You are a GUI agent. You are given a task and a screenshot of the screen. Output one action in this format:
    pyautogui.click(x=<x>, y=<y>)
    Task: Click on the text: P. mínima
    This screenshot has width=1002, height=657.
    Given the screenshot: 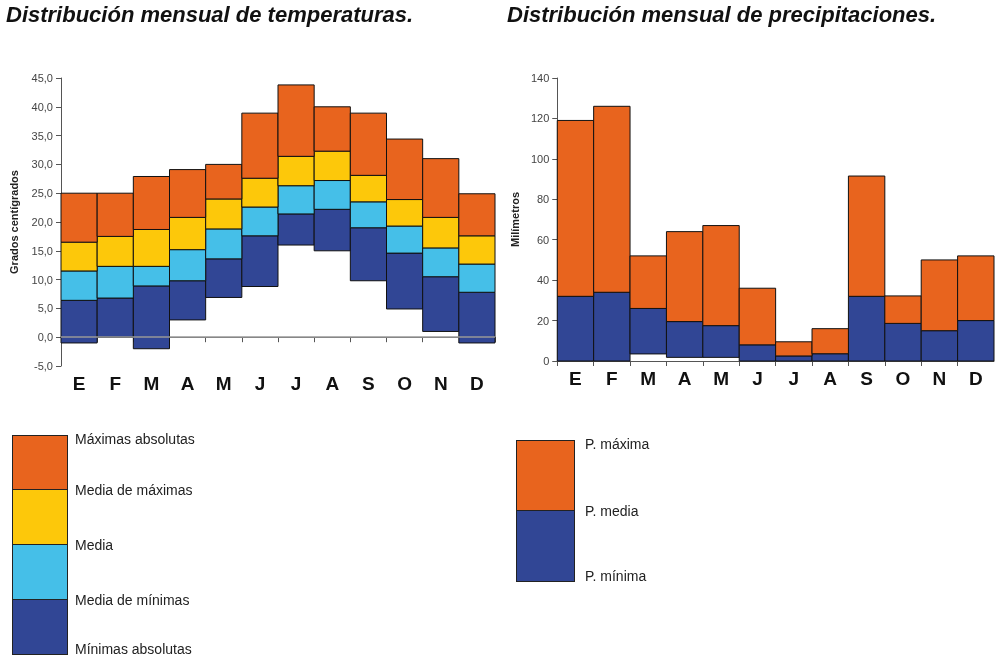 What is the action you would take?
    pyautogui.click(x=616, y=576)
    